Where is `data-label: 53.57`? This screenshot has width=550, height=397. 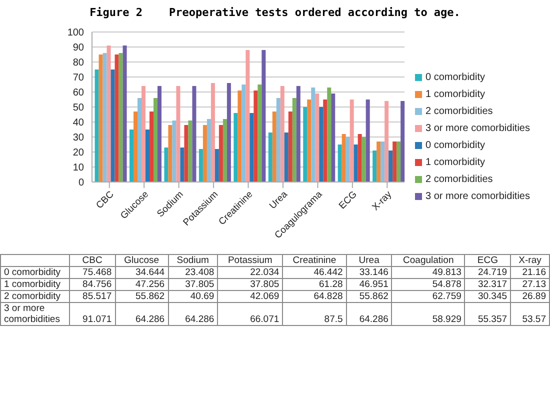
data-label: 53.57 is located at coordinates (530, 314).